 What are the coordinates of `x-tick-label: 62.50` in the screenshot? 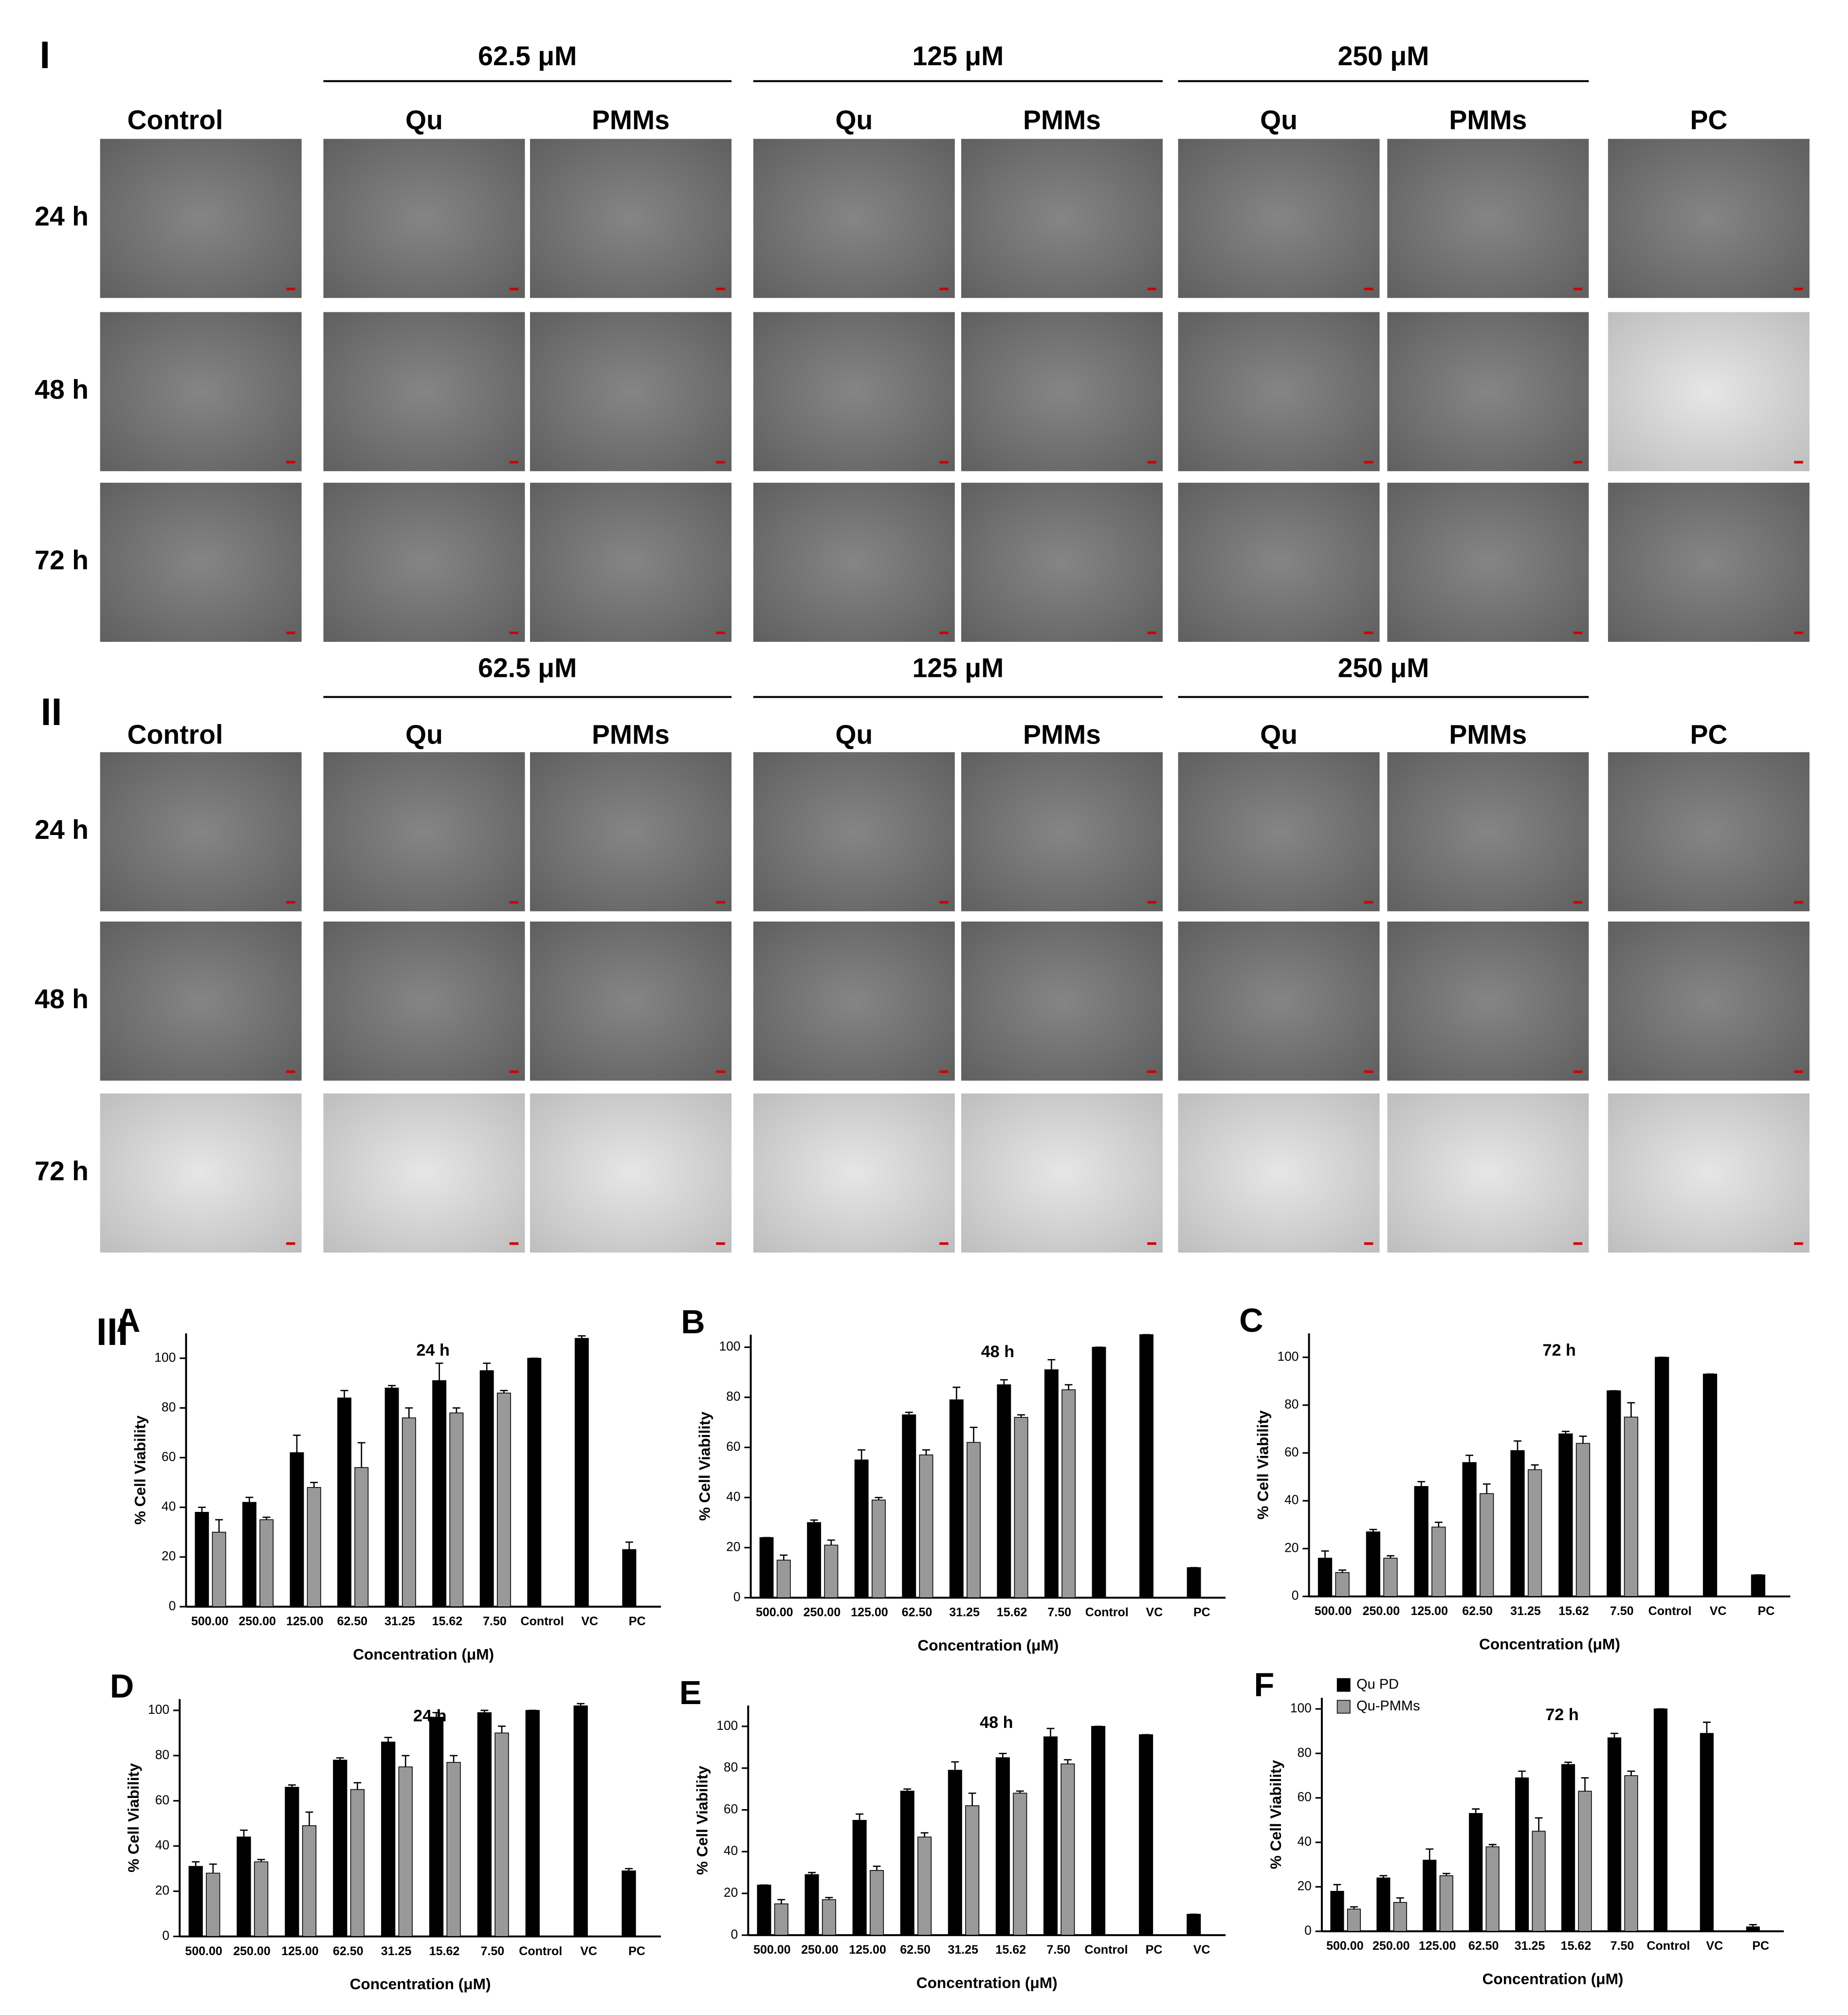 It's located at (348, 1951).